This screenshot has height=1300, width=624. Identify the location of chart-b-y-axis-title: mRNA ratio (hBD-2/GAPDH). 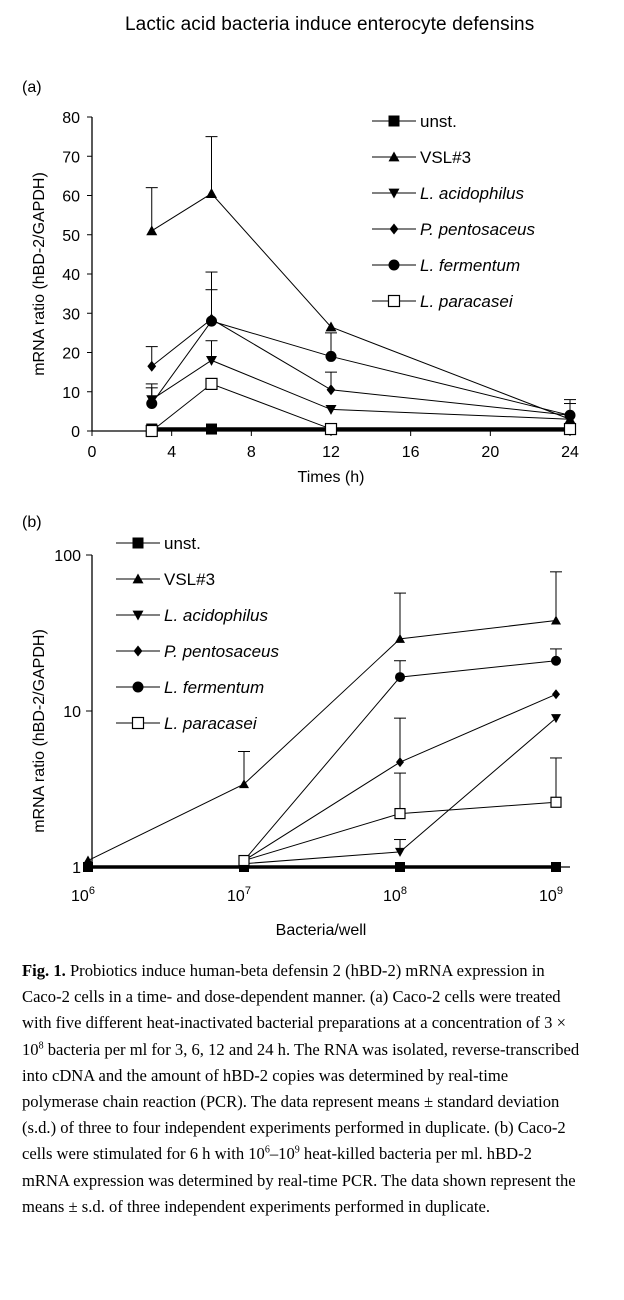
(39, 731).